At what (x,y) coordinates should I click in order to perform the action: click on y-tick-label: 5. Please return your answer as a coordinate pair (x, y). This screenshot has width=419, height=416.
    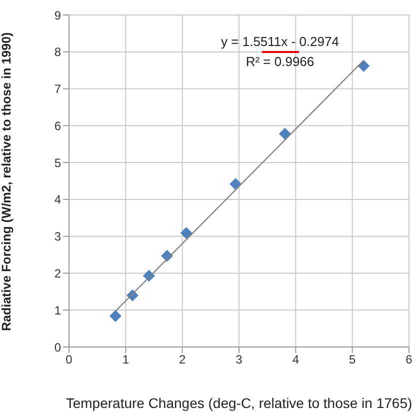
    Looking at the image, I should click on (58, 163).